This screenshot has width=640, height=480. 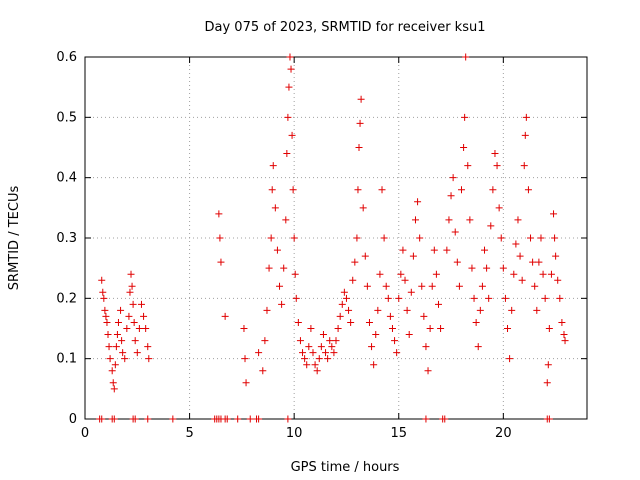 What do you see at coordinates (66, 178) in the screenshot?
I see `y-tick-label: 0.4` at bounding box center [66, 178].